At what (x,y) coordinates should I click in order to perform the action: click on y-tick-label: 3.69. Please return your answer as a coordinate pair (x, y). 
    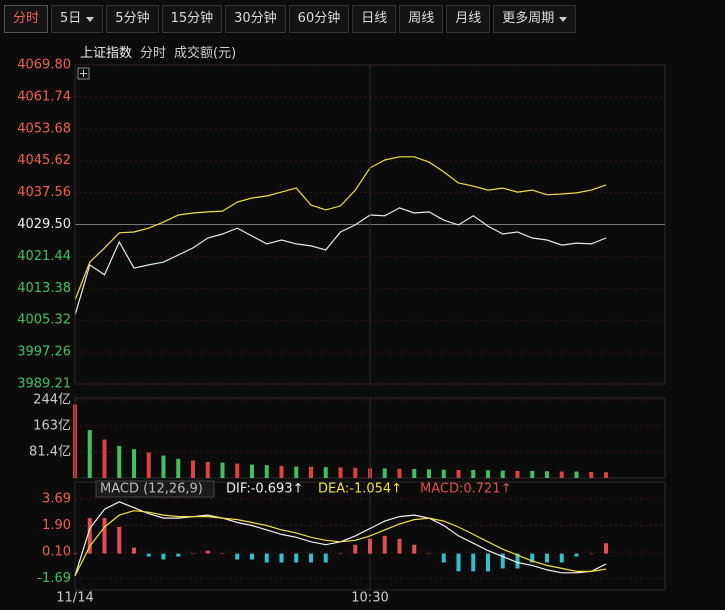
    Looking at the image, I should click on (56, 499).